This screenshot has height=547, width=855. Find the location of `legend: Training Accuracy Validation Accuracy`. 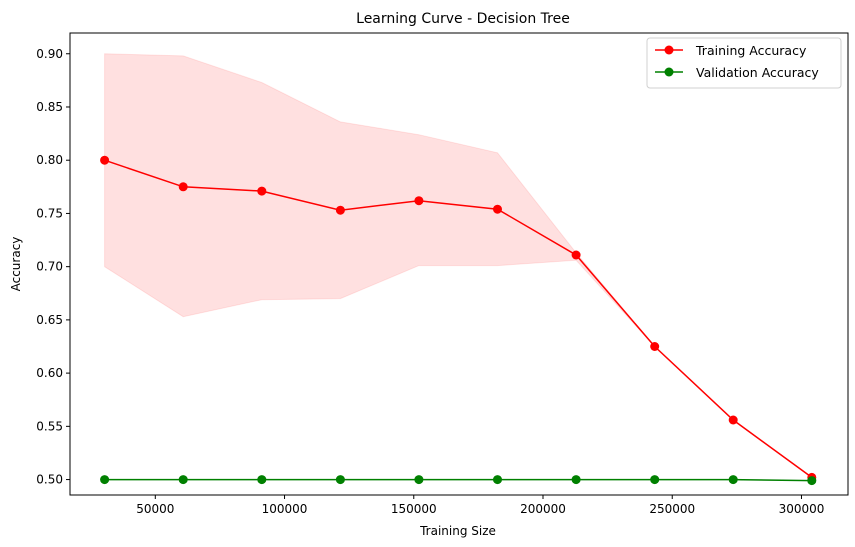

legend: Training Accuracy Validation Accuracy is located at coordinates (744, 63).